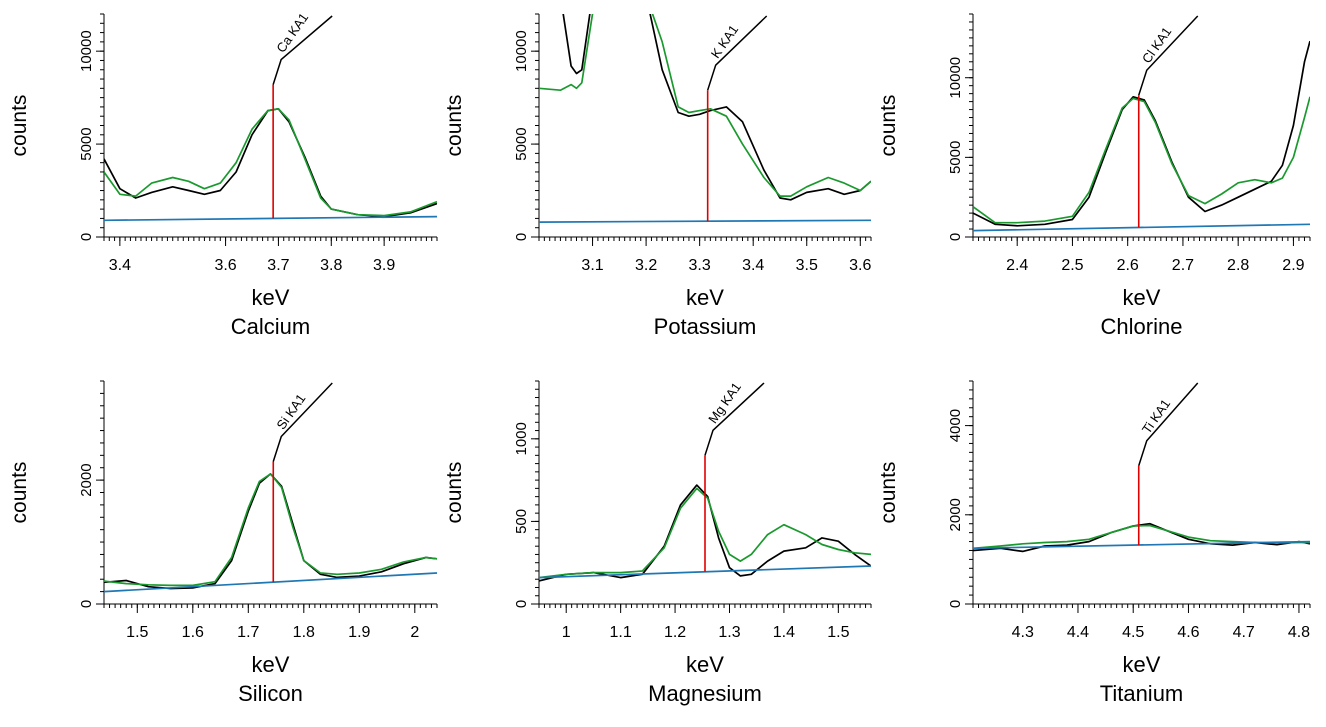 This screenshot has height=727, width=1326. What do you see at coordinates (1023, 632) in the screenshot?
I see `x-tick-label: 4.3` at bounding box center [1023, 632].